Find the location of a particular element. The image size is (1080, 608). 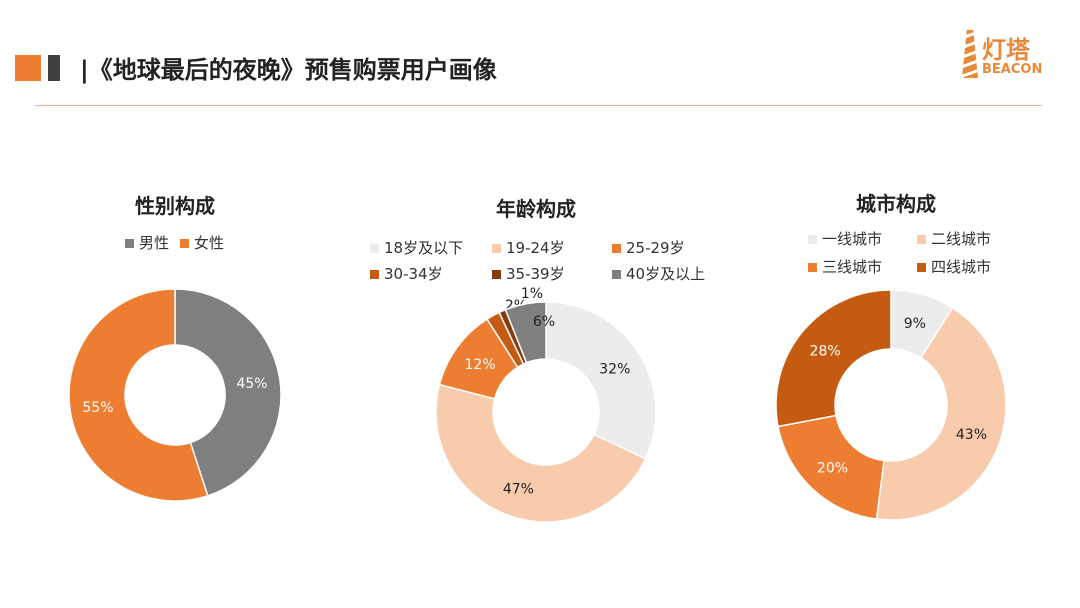

data-label: 47% is located at coordinates (518, 490).